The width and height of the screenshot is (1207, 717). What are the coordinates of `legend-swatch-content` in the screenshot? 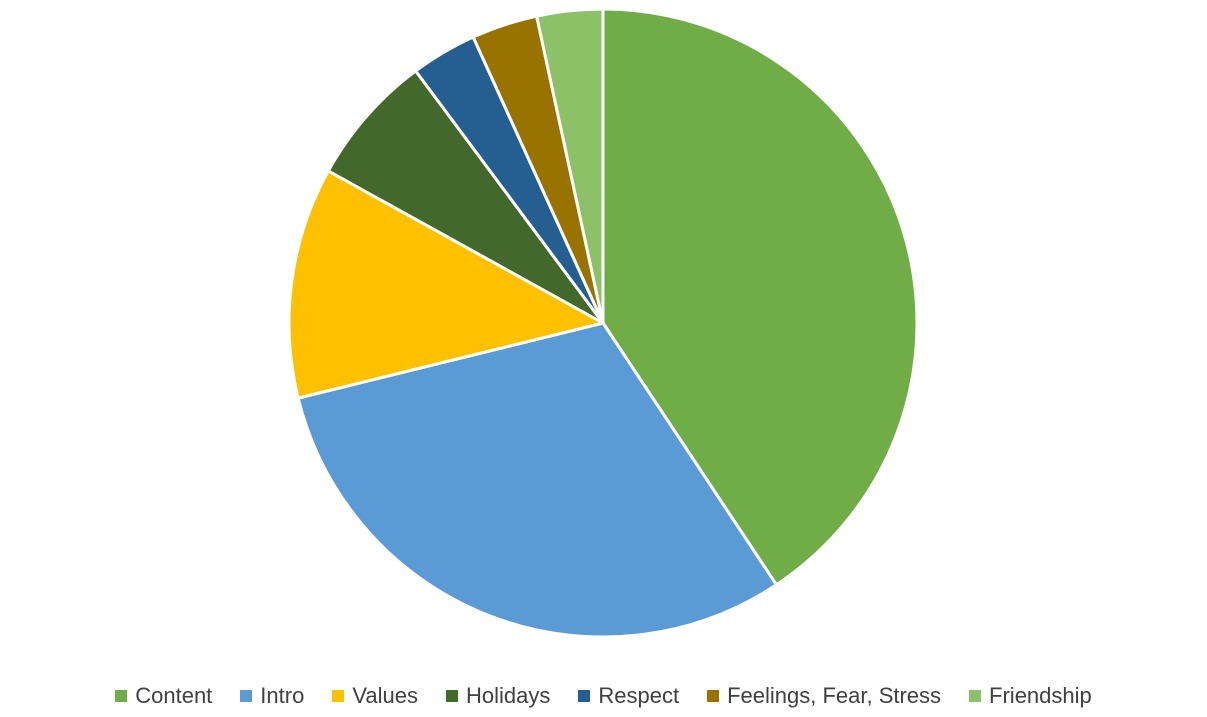 It's located at (121, 696).